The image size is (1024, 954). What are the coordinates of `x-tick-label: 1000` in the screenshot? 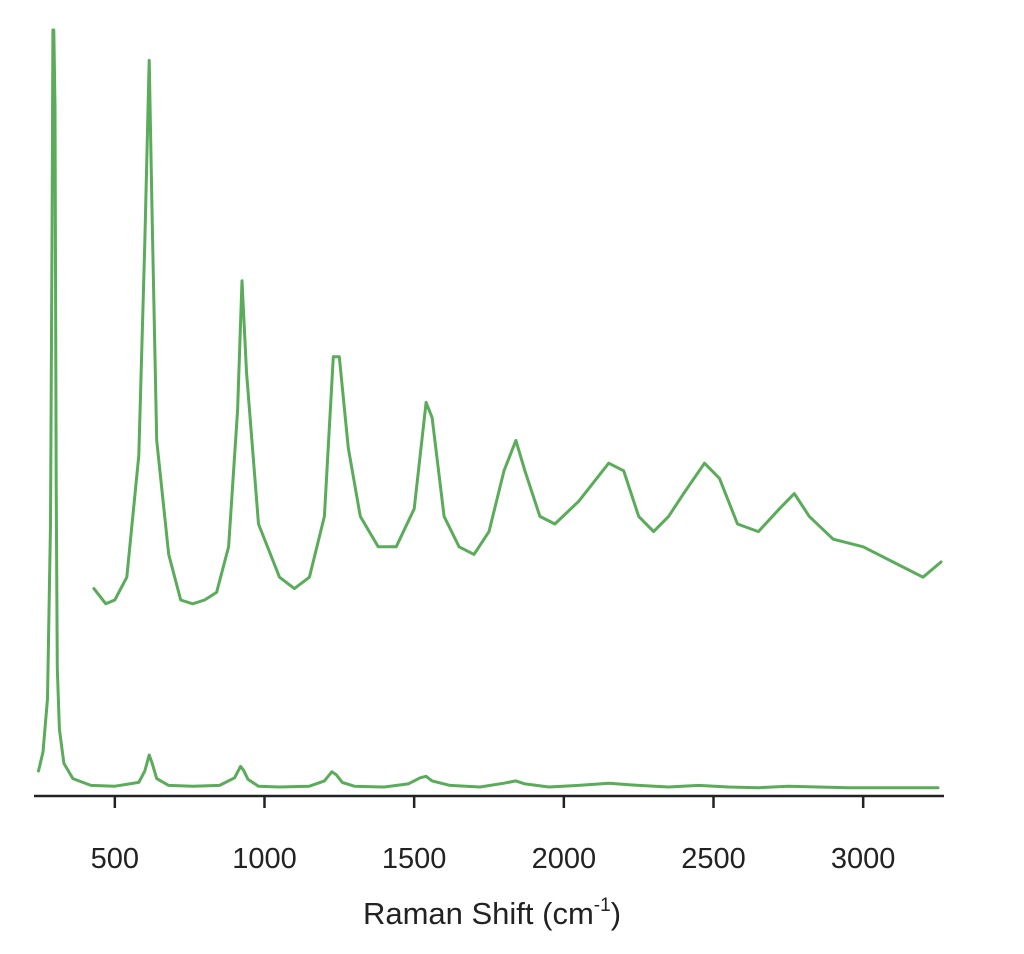 It's located at (264, 859).